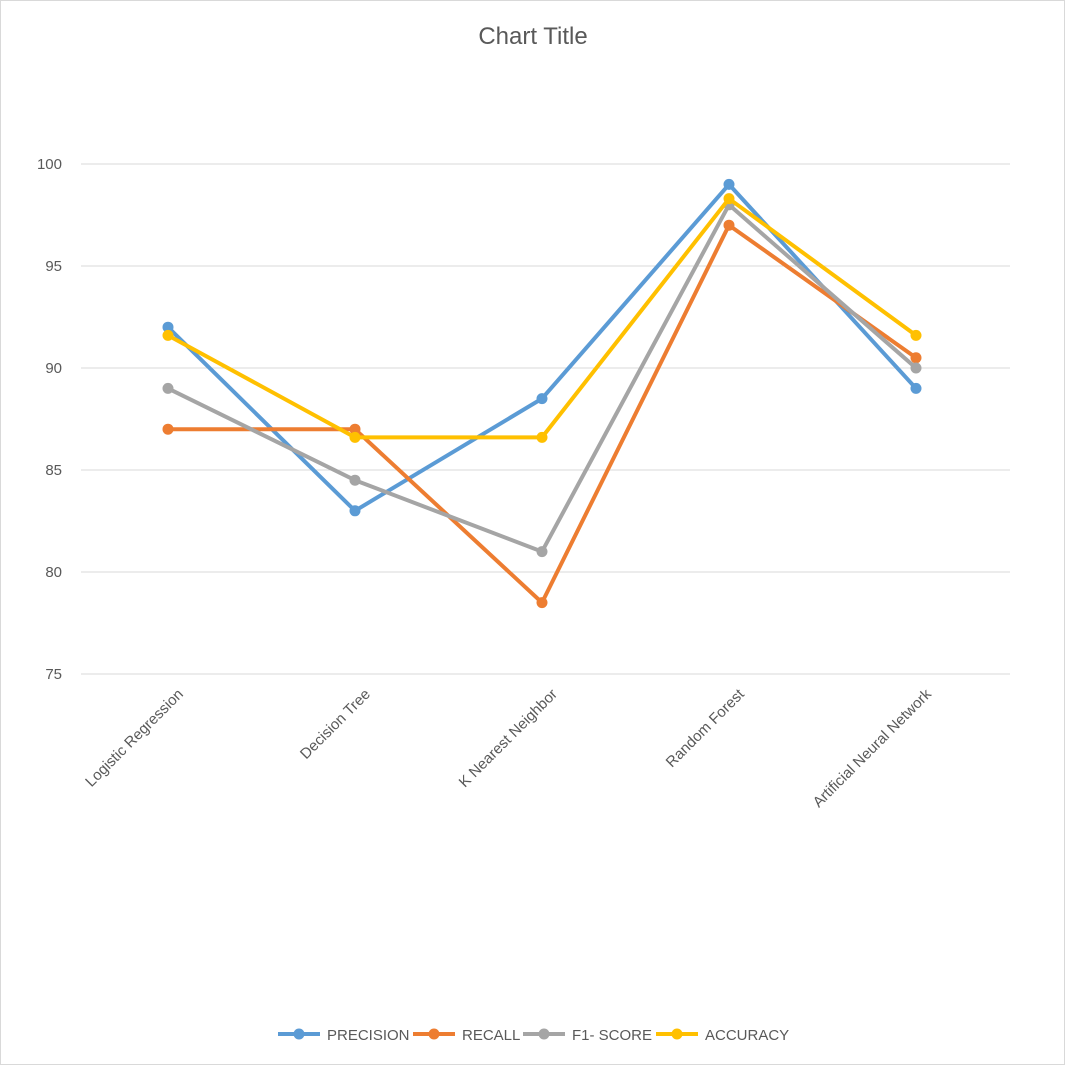 The height and width of the screenshot is (1065, 1065). I want to click on legend-item: ACCURACY, so click(722, 1035).